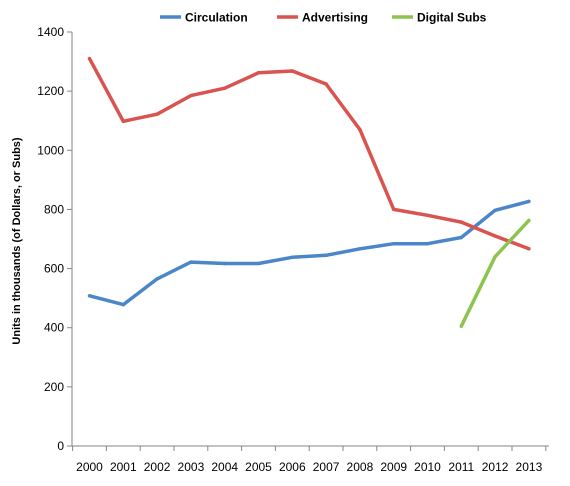 This screenshot has height=486, width=570. I want to click on x-tick-label: 2010, so click(427, 467).